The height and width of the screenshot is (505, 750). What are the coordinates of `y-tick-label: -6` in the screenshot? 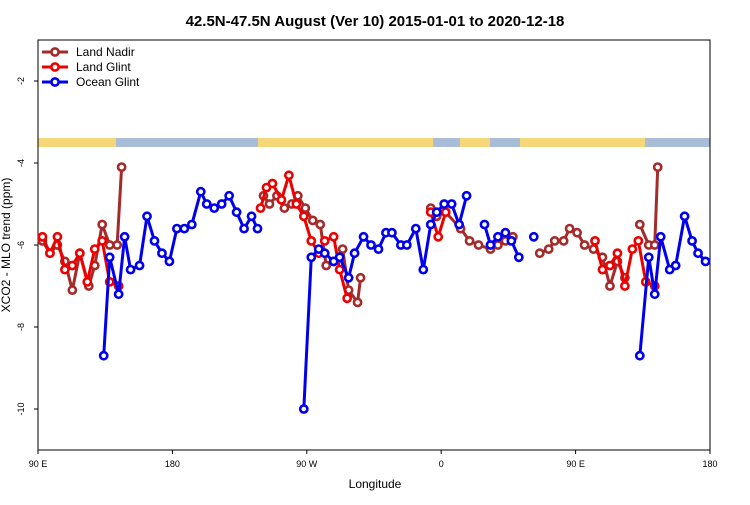 It's located at (21, 245).